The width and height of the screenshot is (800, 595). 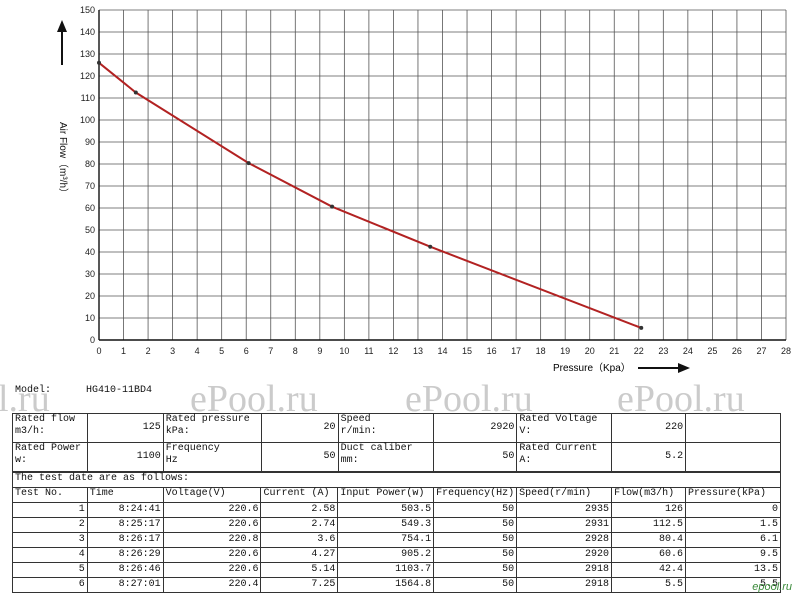 I want to click on table-row: 2 8:25:17 220.6 2.74 549.3 50 2931 112.5 1.5, so click(x=396, y=525).